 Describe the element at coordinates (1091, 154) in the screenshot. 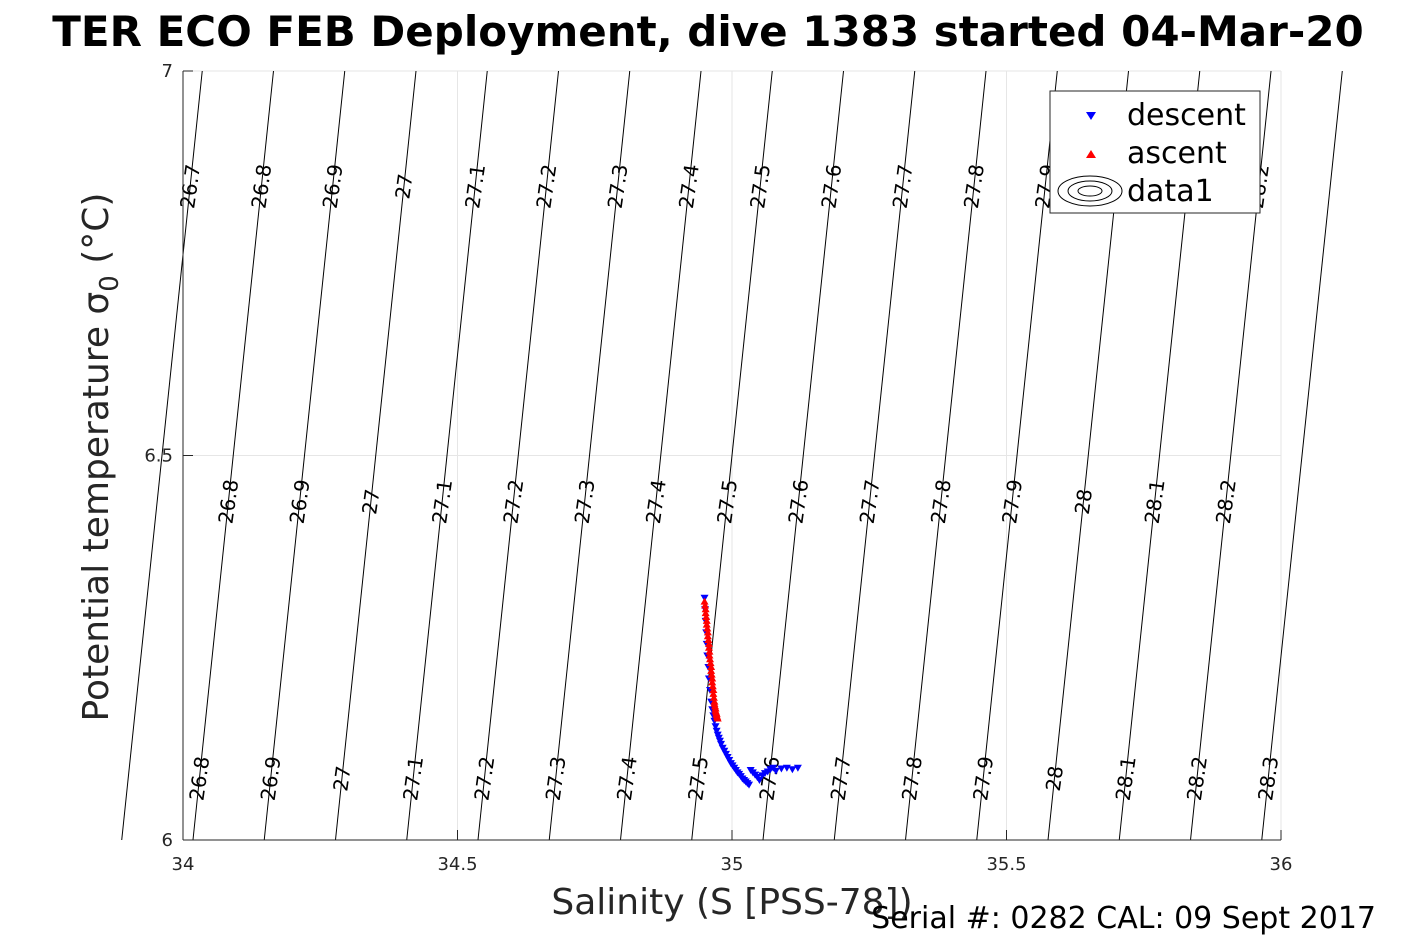

I see `legend-ascent-marker` at that location.